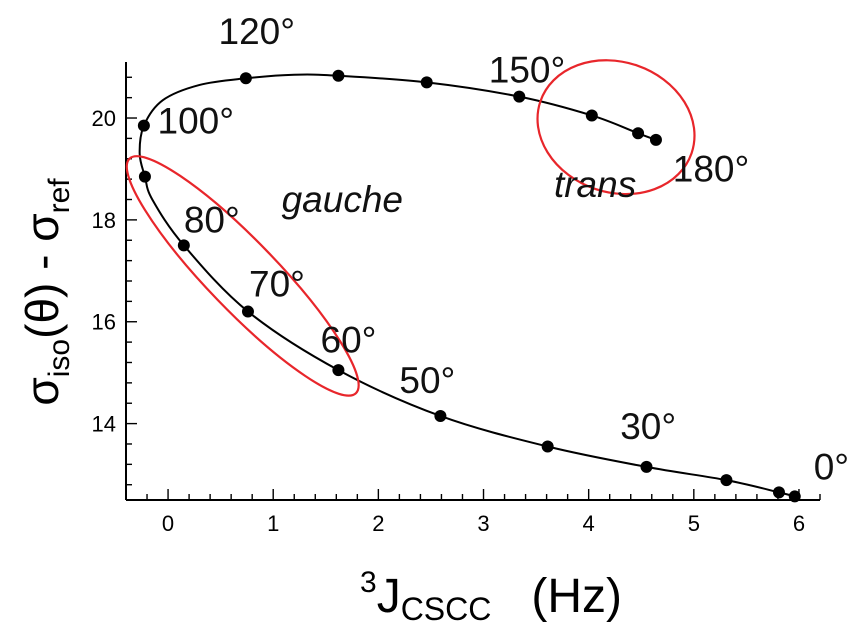 This screenshot has width=866, height=624. Describe the element at coordinates (427, 380) in the screenshot. I see `angle-label: 50°` at that location.